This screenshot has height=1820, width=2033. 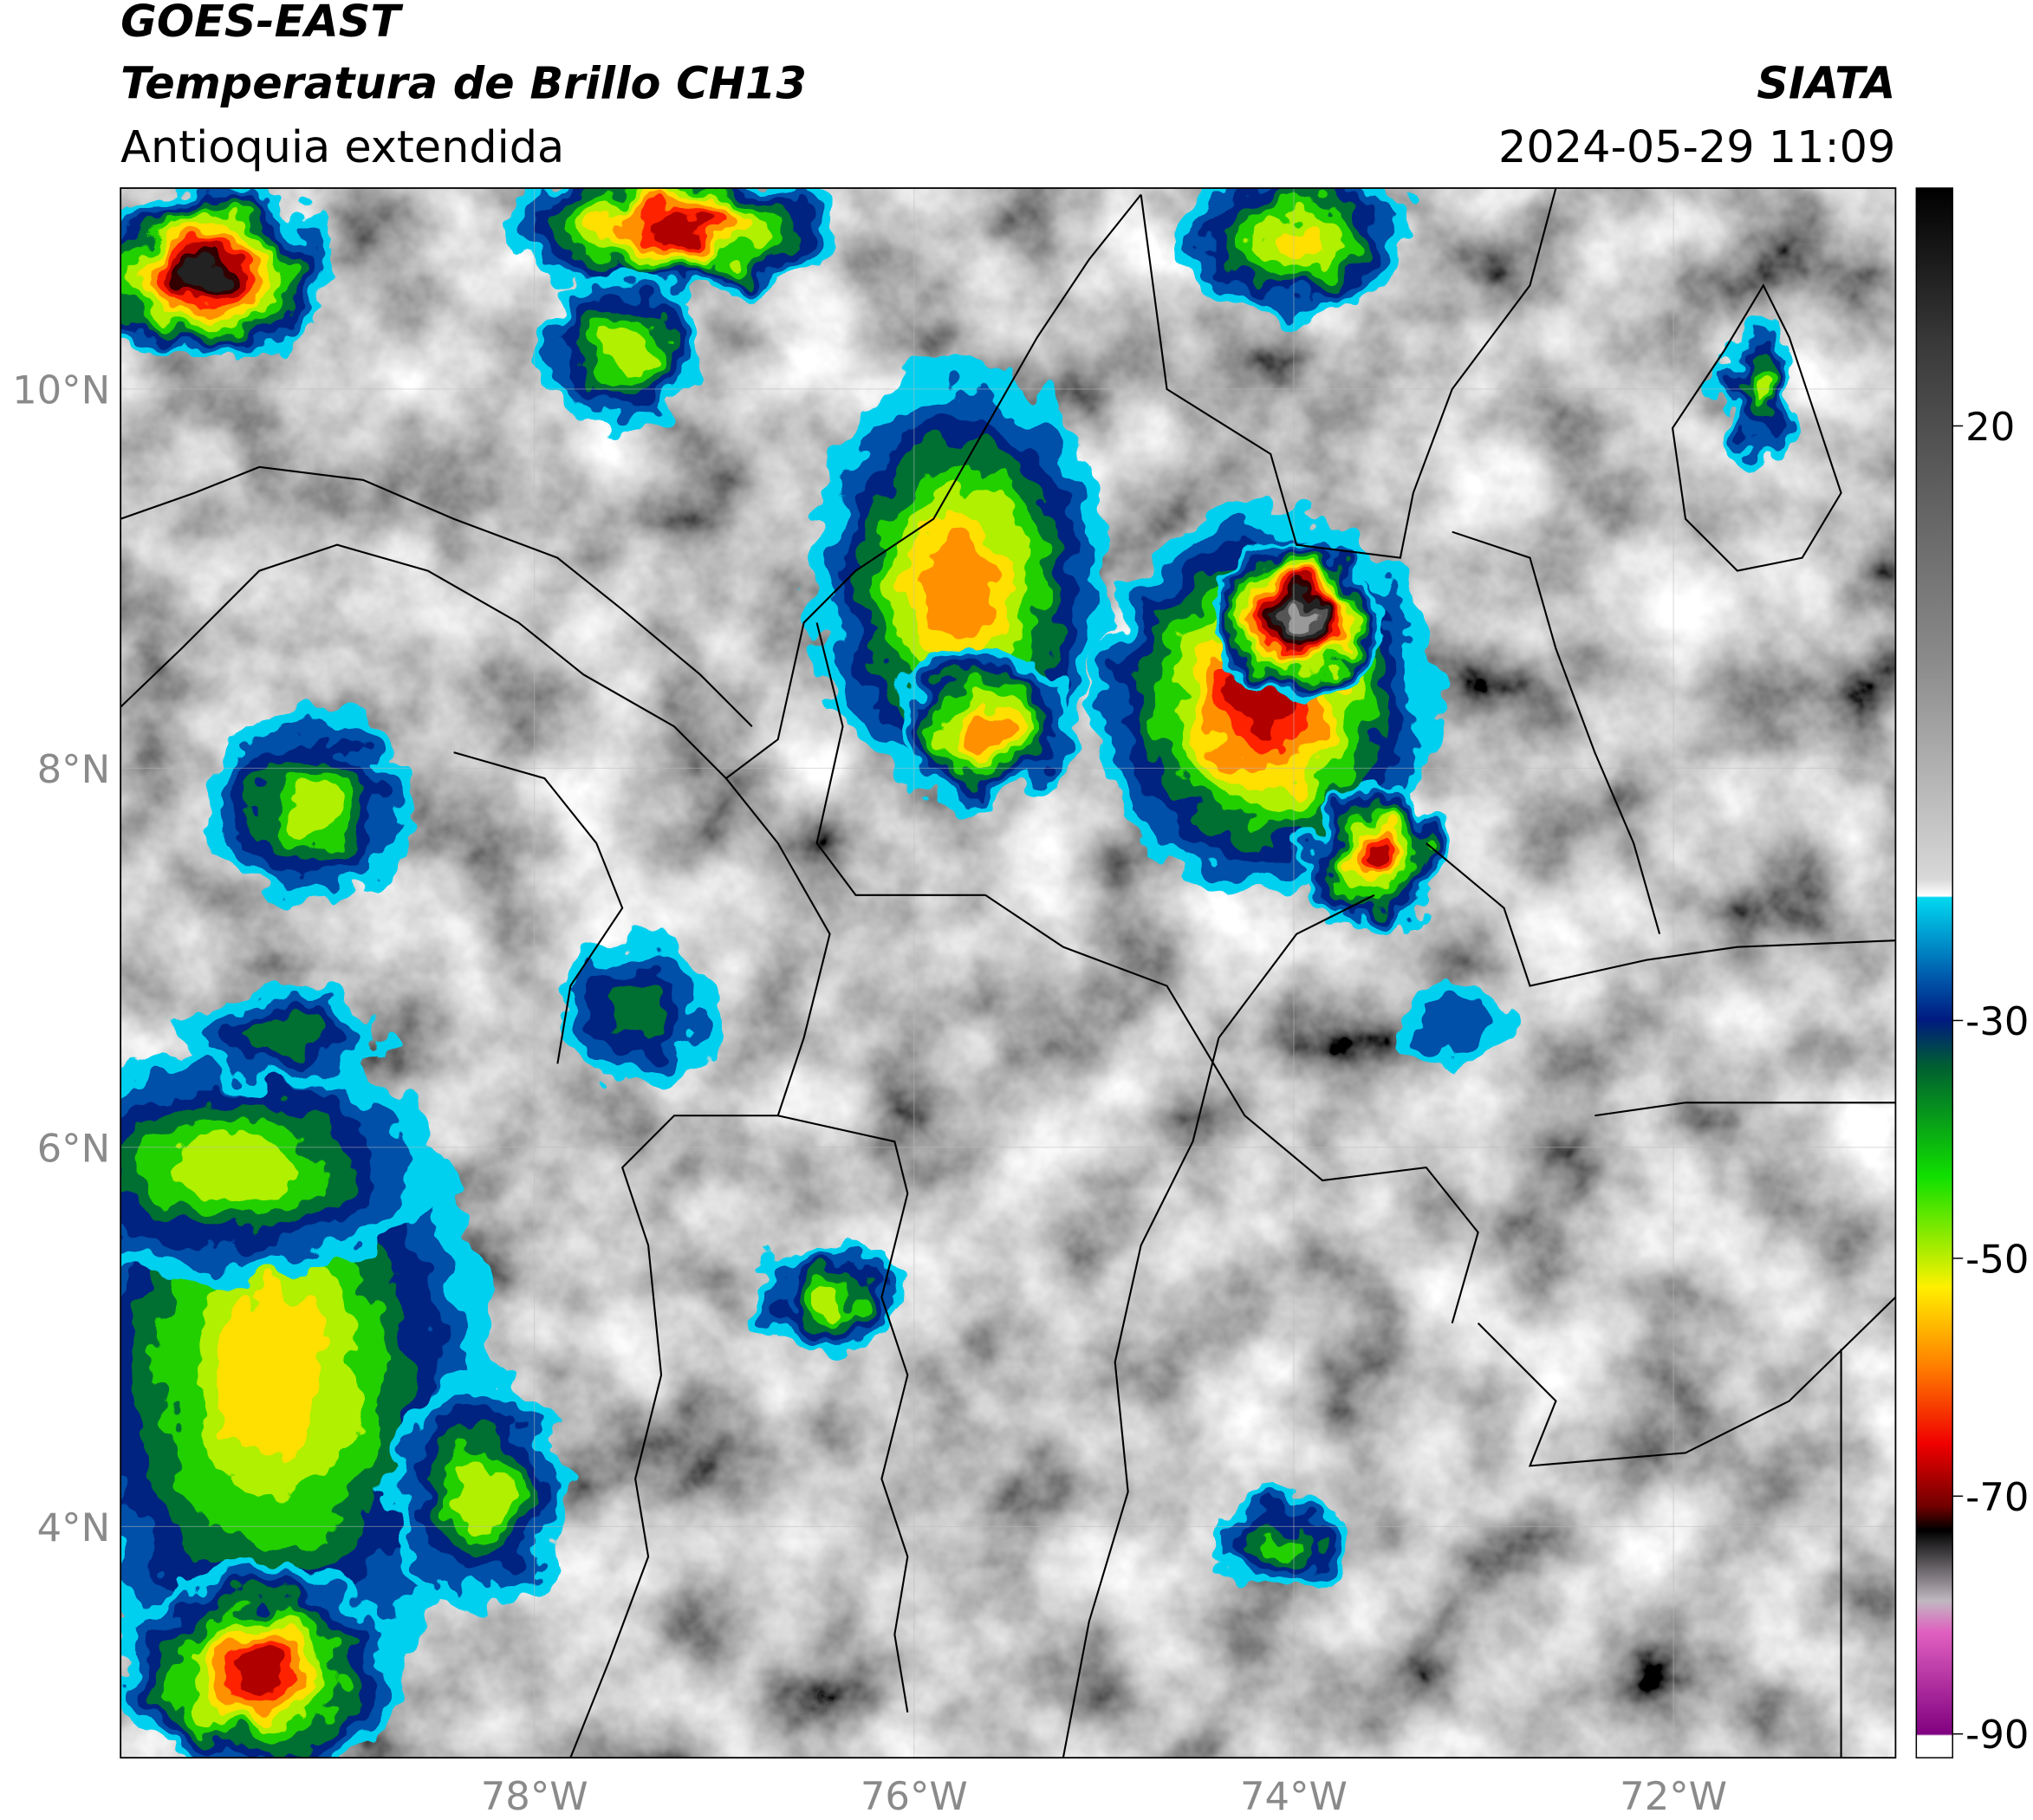 What do you see at coordinates (1997, 1021) in the screenshot?
I see `colorbar-tick-label: -30` at bounding box center [1997, 1021].